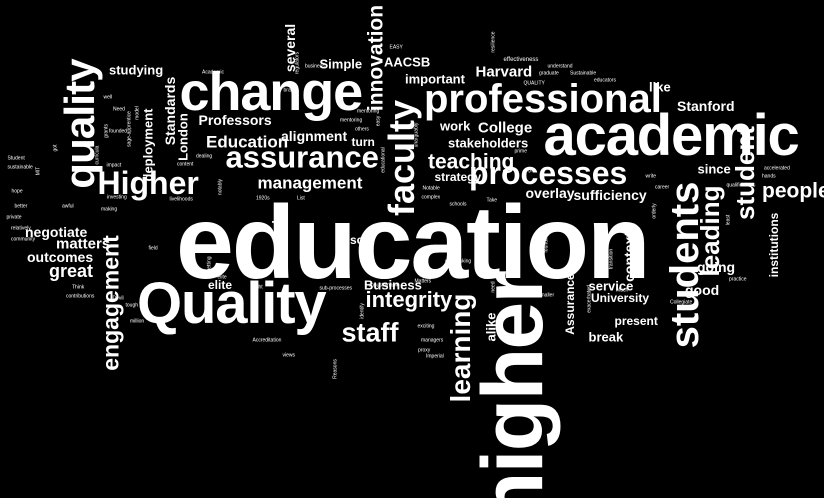 The width and height of the screenshot is (824, 498). I want to click on word-take: Take, so click(492, 200).